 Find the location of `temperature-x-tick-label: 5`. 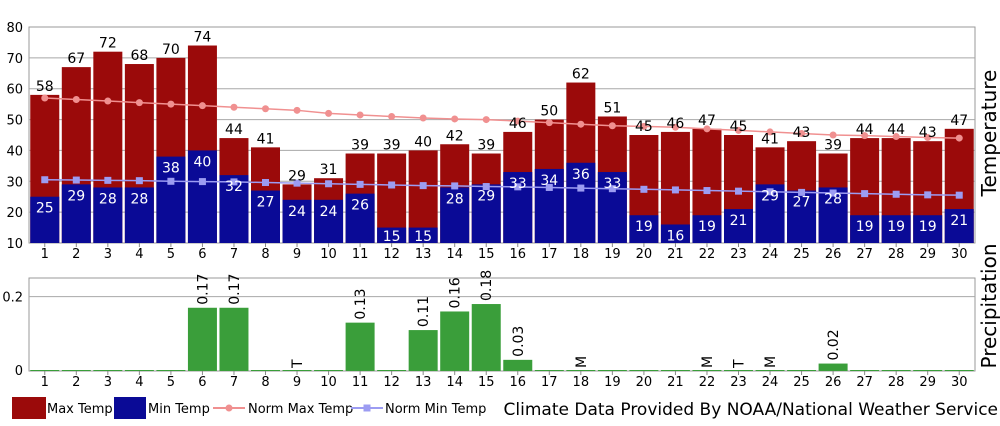

temperature-x-tick-label: 5 is located at coordinates (171, 254).